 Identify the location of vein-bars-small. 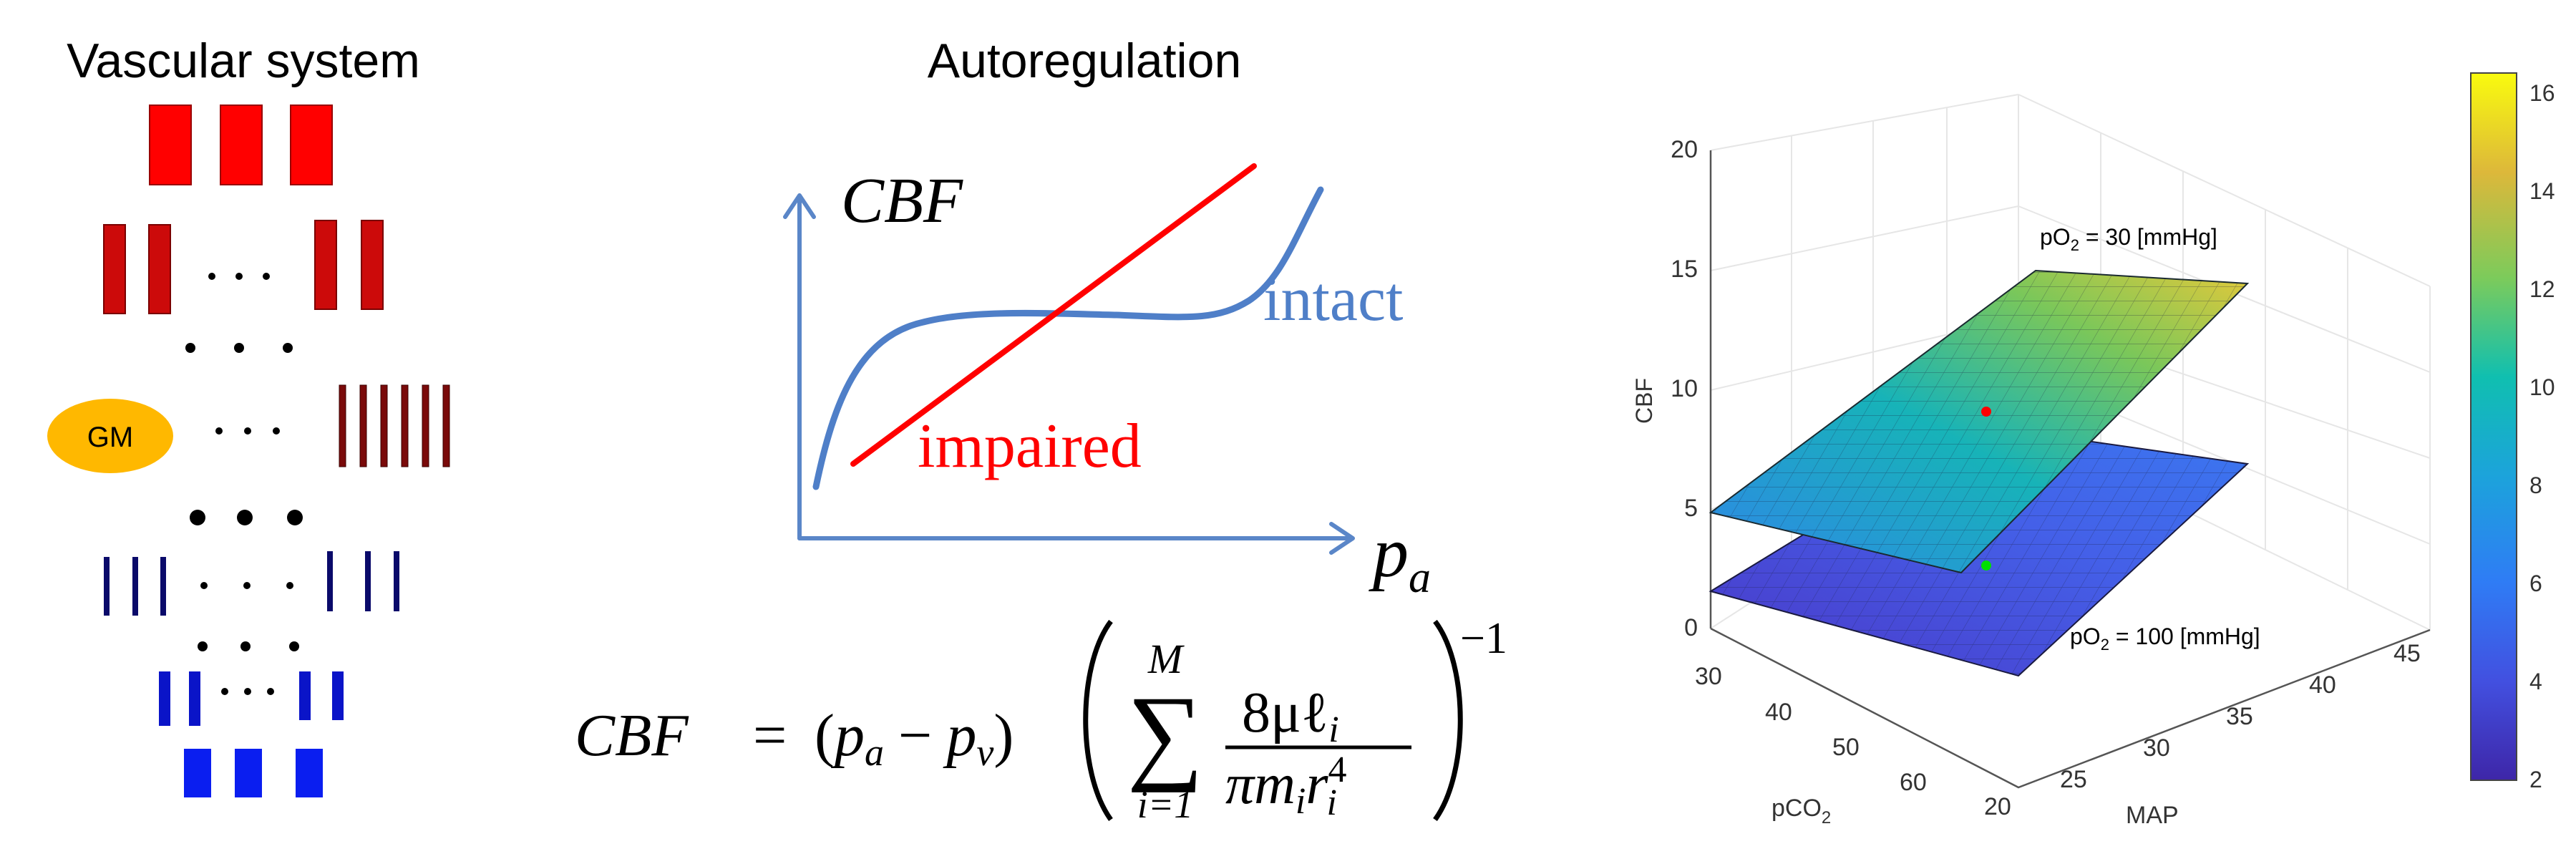
(251, 698).